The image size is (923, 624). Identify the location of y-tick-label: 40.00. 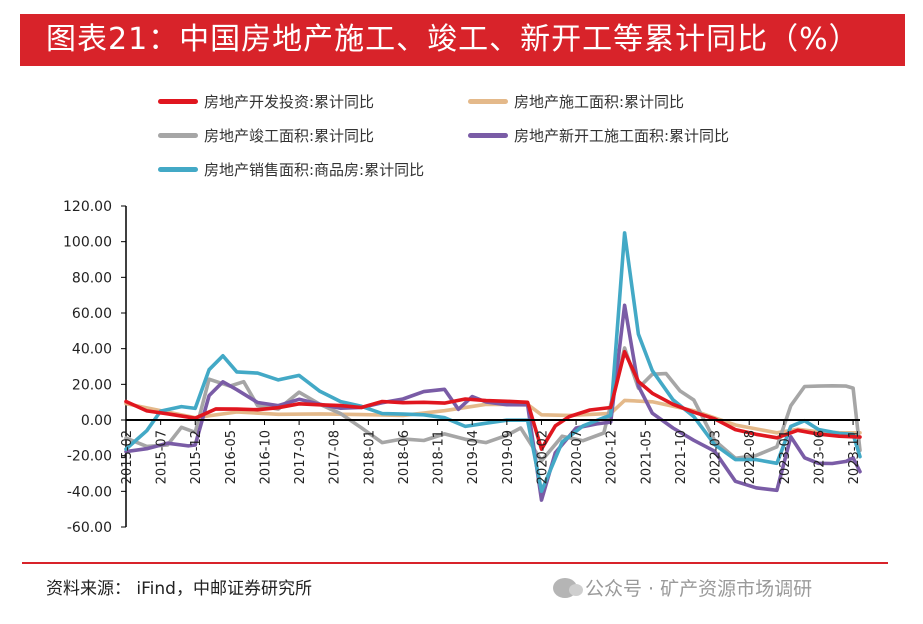
(92, 350).